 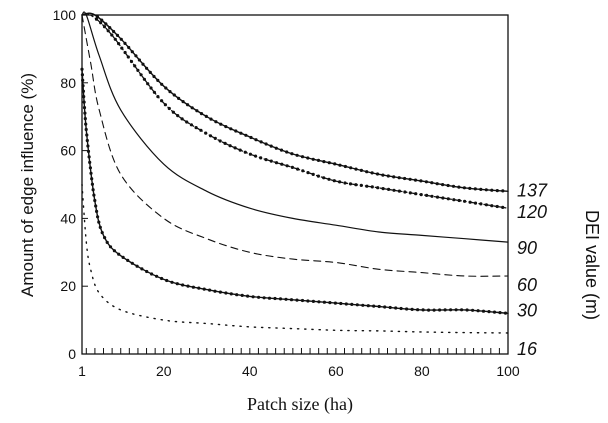 I want to click on x-tick-label: 1, so click(x=82, y=371).